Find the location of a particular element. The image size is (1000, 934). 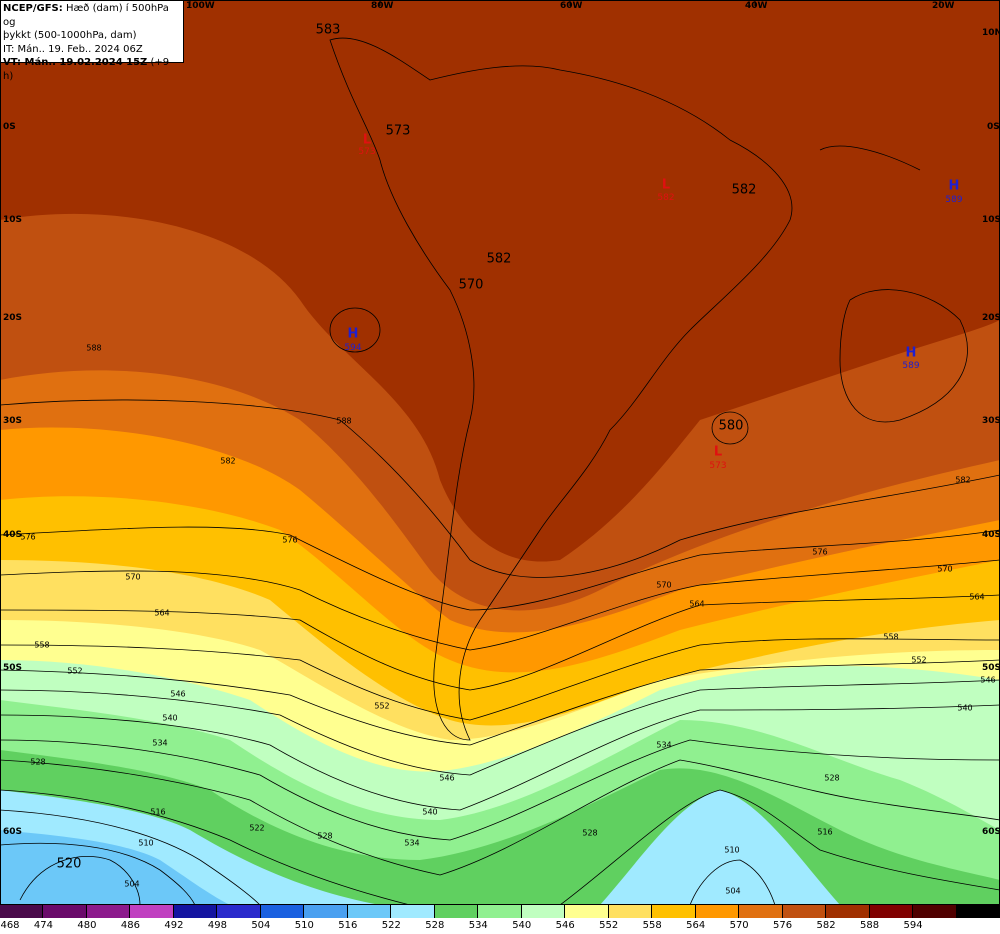

low-center-value: 582 is located at coordinates (666, 198).